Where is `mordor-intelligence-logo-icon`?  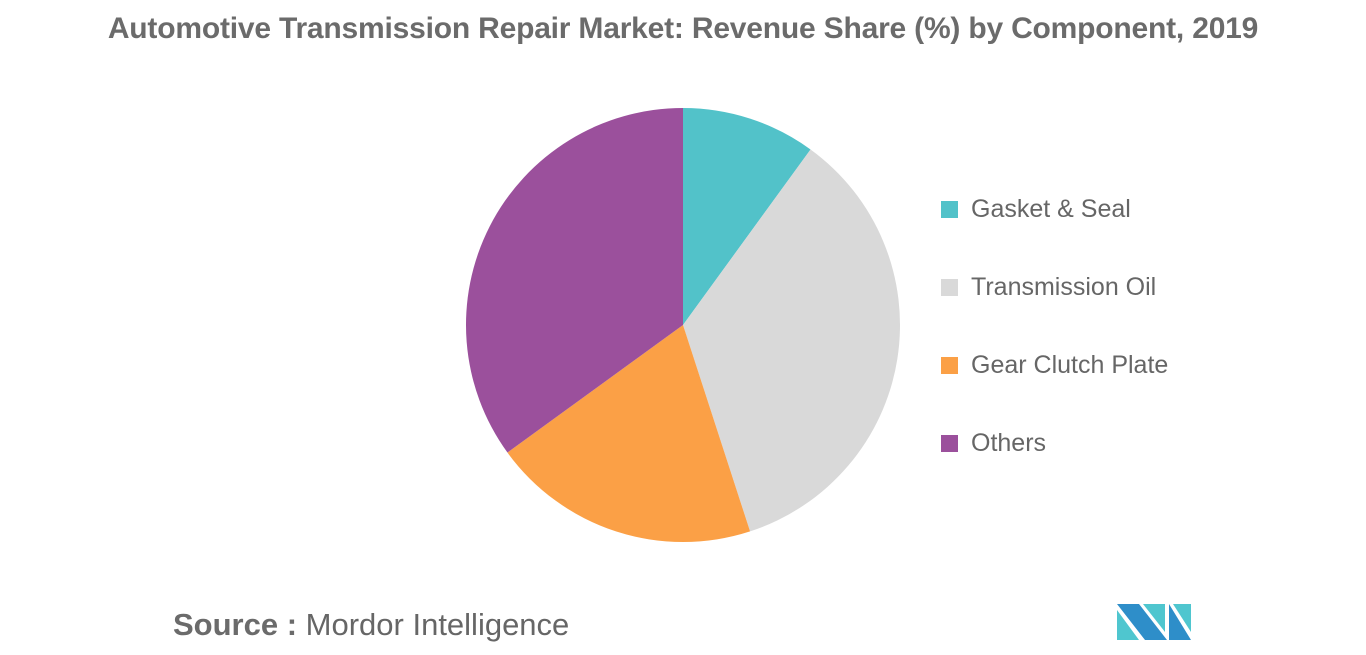 mordor-intelligence-logo-icon is located at coordinates (1154, 622).